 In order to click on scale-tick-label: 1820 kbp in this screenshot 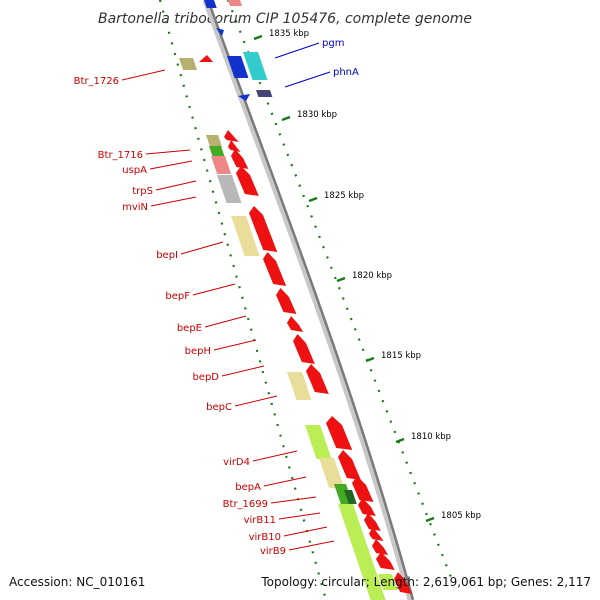, I will do `click(372, 276)`.